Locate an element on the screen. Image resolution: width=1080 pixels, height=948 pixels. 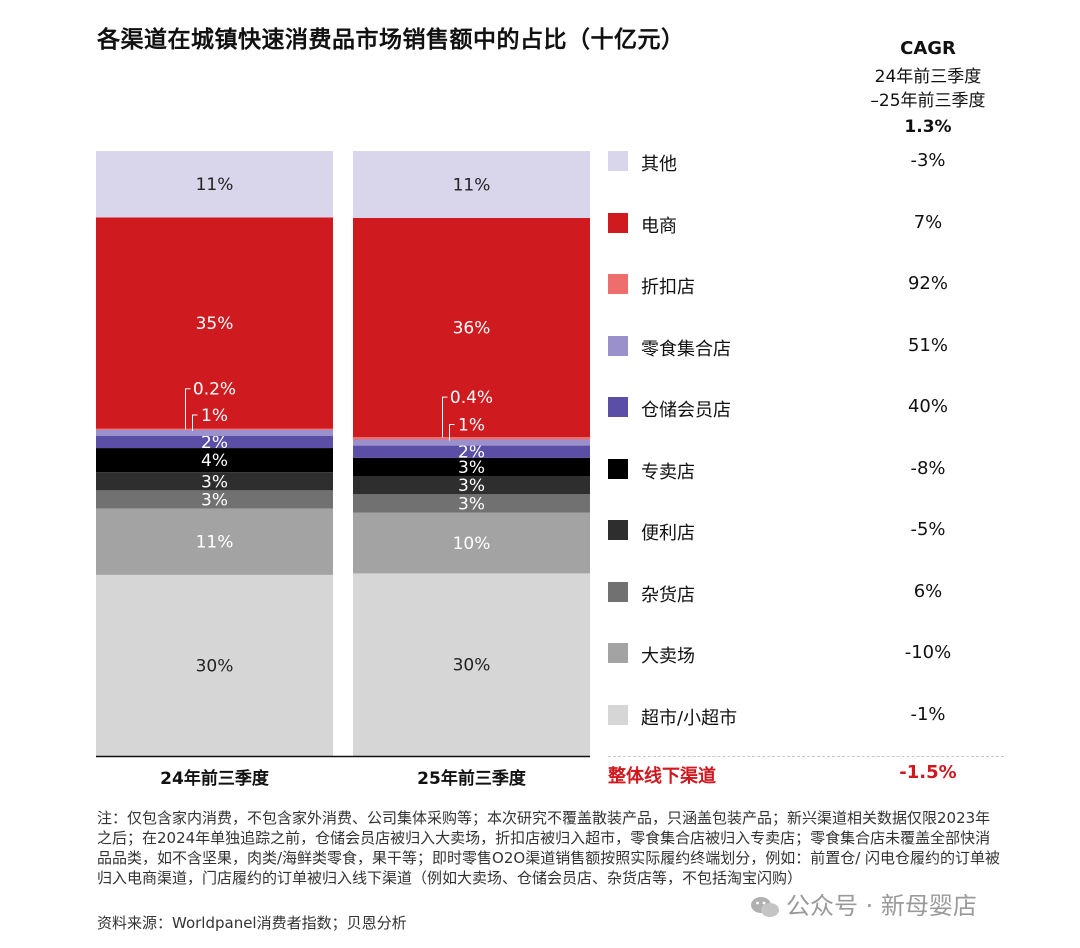
source-note: 资料来源：Worldpanel消费者指数；贝恩分析 is located at coordinates (252, 923).